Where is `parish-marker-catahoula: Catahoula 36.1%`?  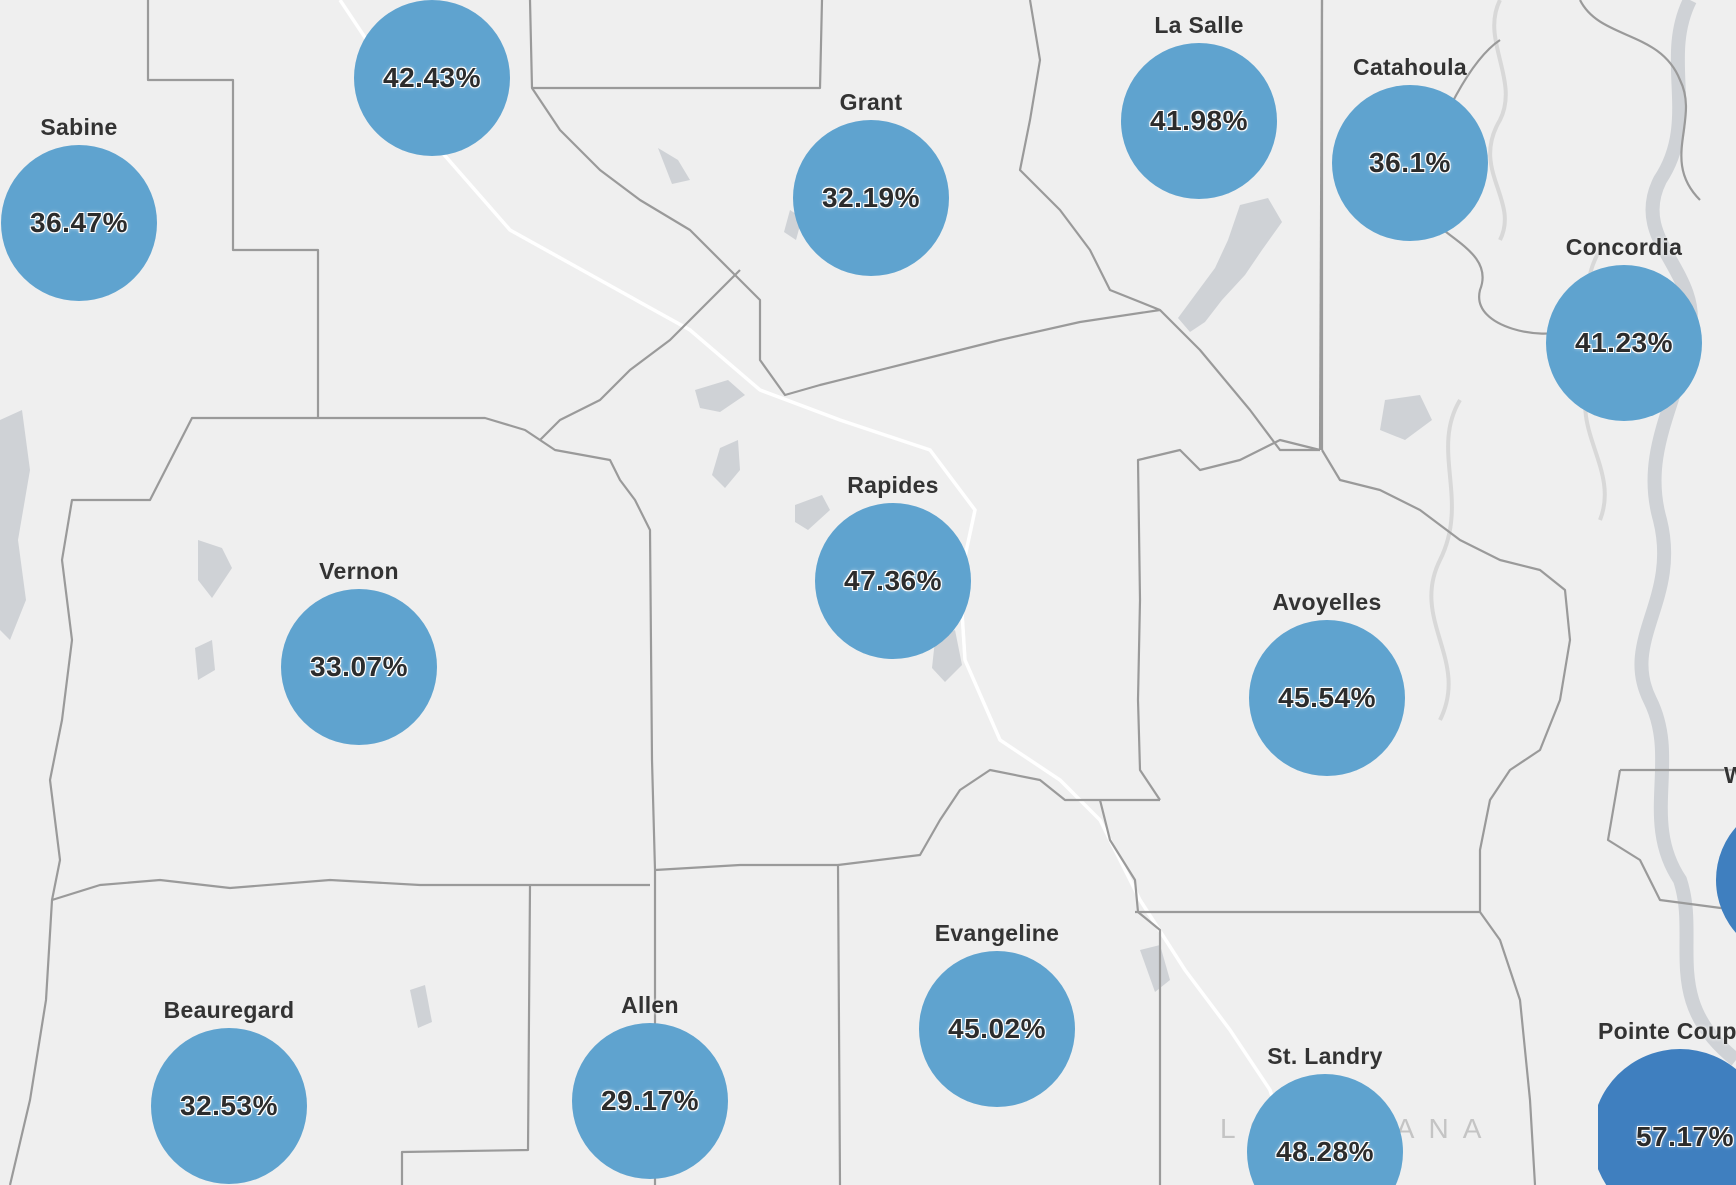 parish-marker-catahoula: Catahoula 36.1% is located at coordinates (1410, 147).